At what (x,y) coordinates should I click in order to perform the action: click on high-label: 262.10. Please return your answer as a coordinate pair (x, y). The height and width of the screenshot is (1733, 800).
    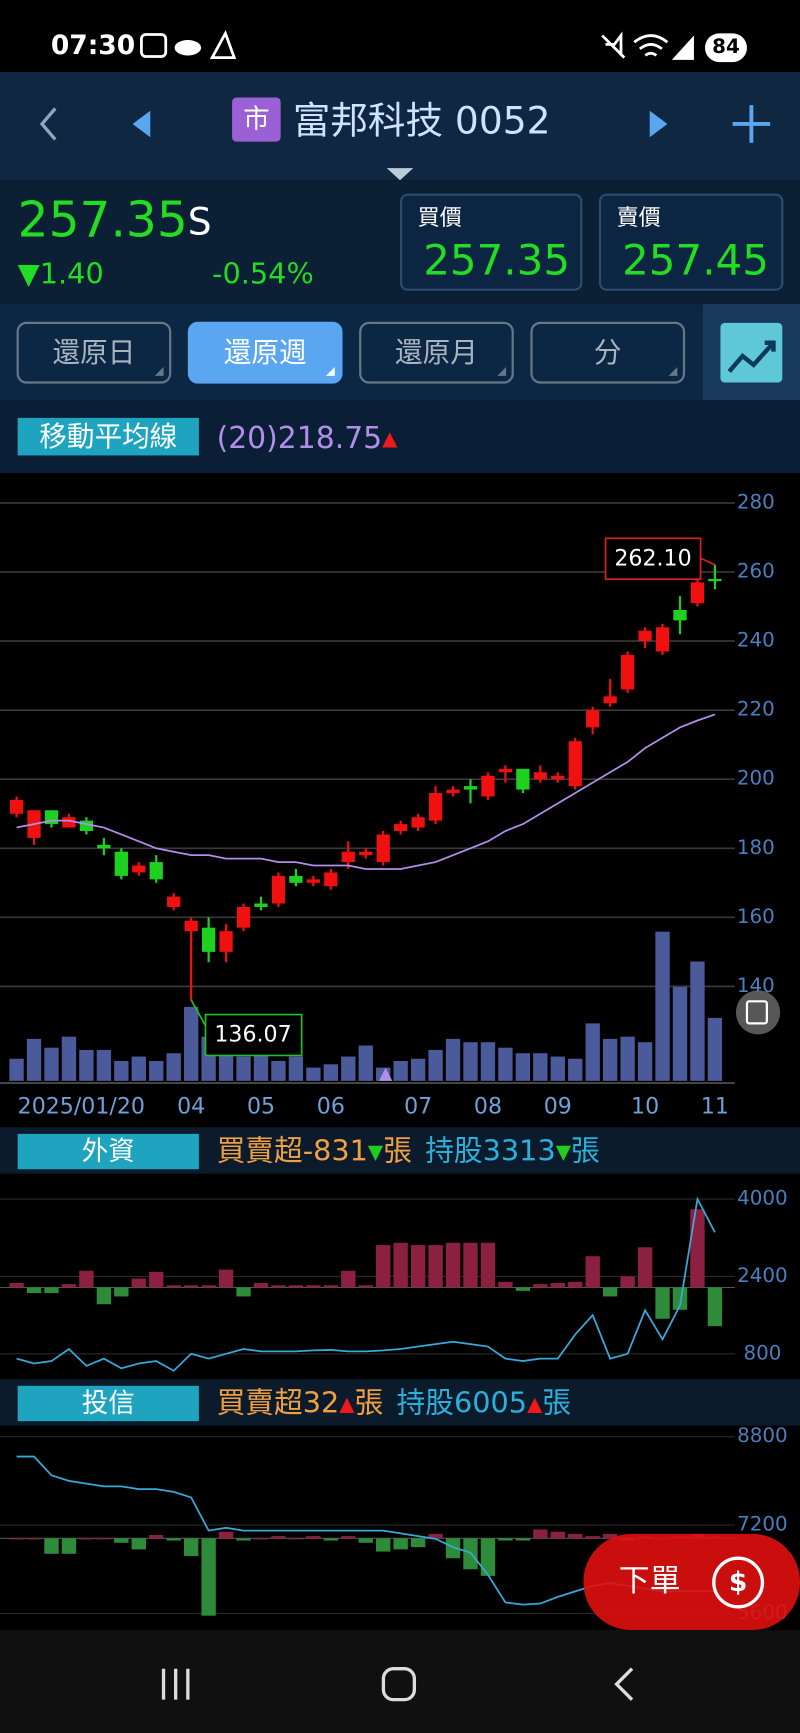
    Looking at the image, I should click on (652, 558).